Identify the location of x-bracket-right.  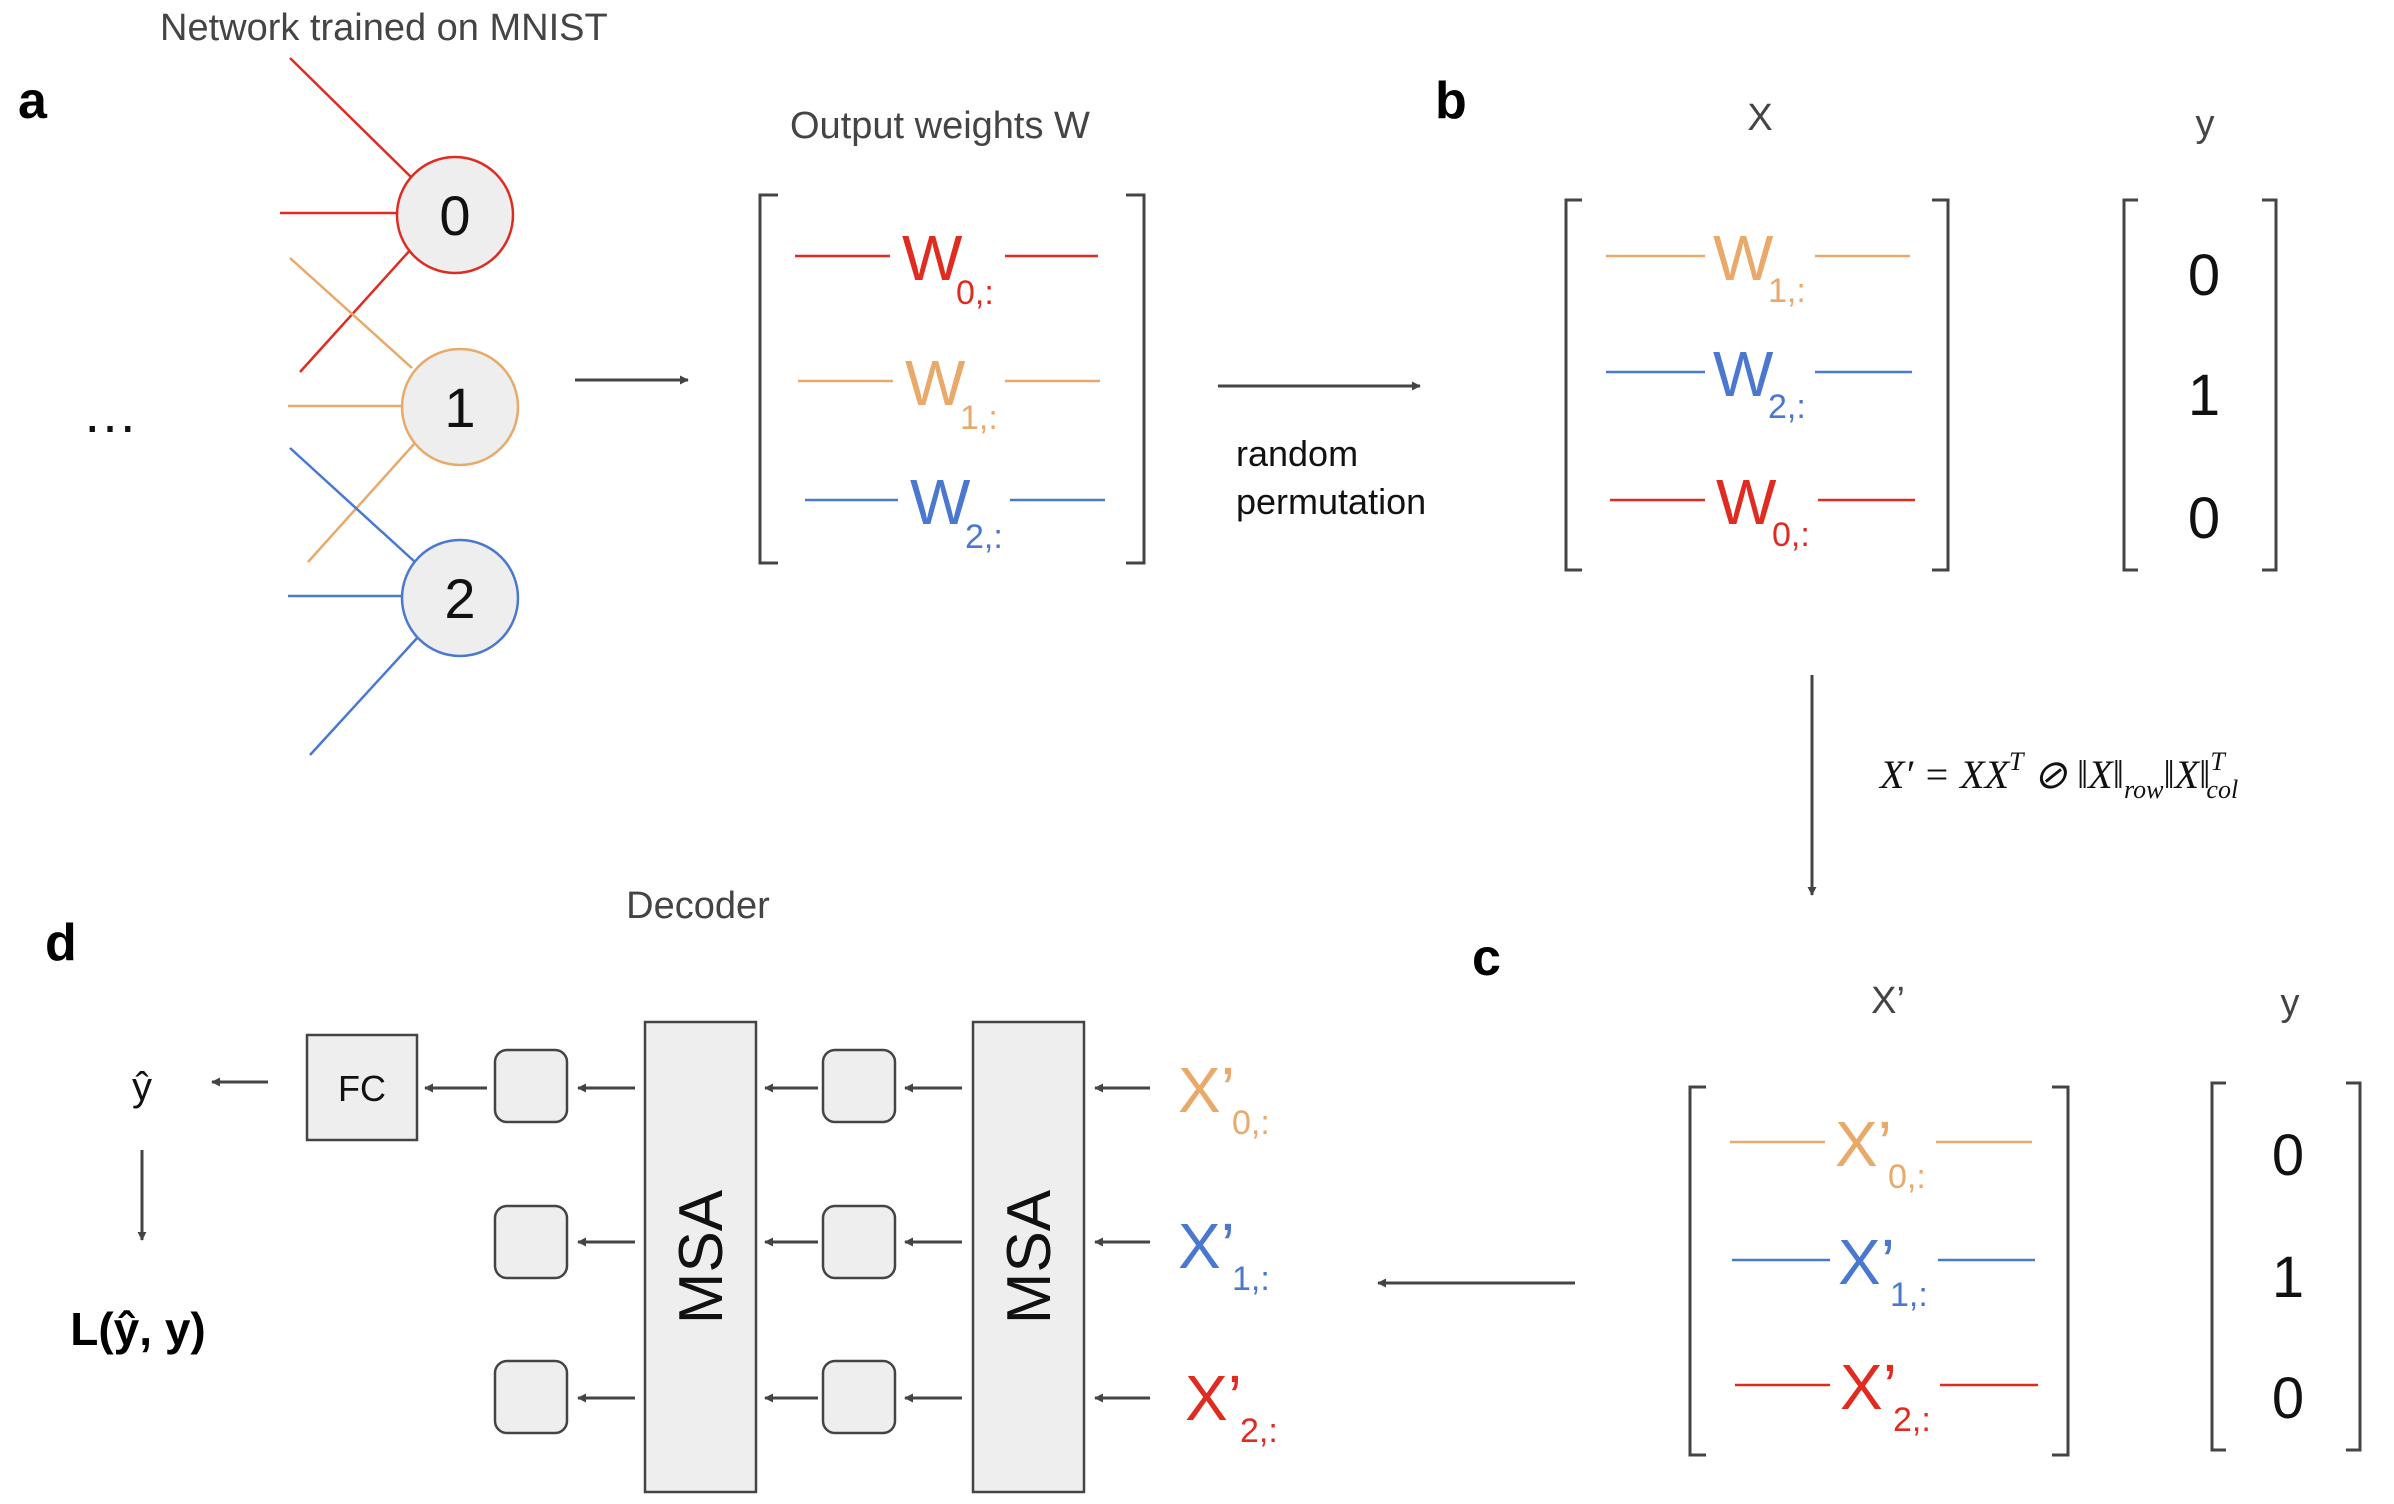
(1941, 385).